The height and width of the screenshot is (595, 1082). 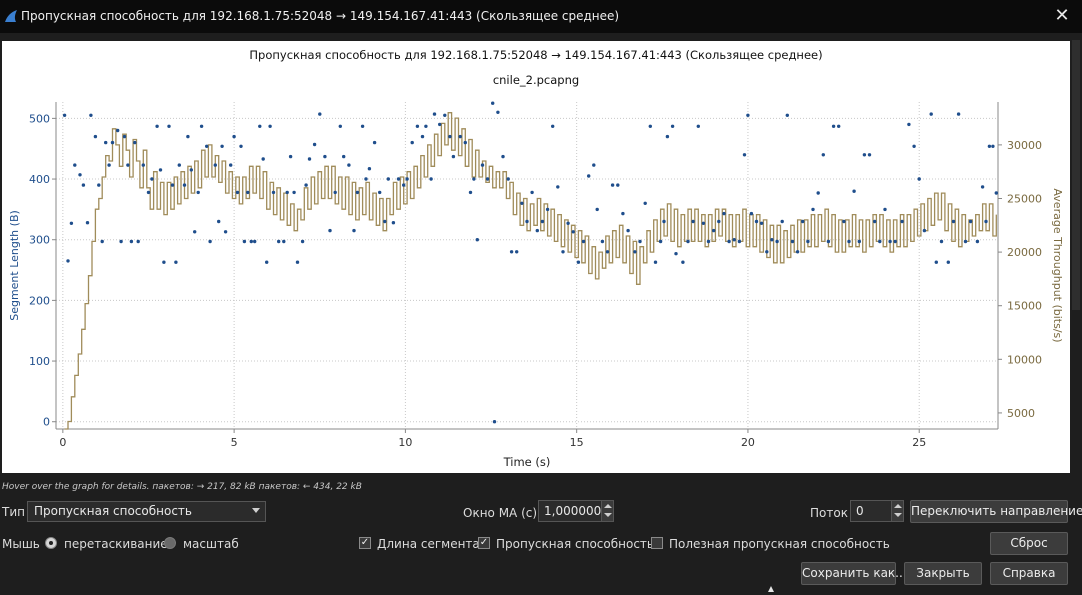 What do you see at coordinates (51, 543) in the screenshot?
I see `mouse-drag-radio` at bounding box center [51, 543].